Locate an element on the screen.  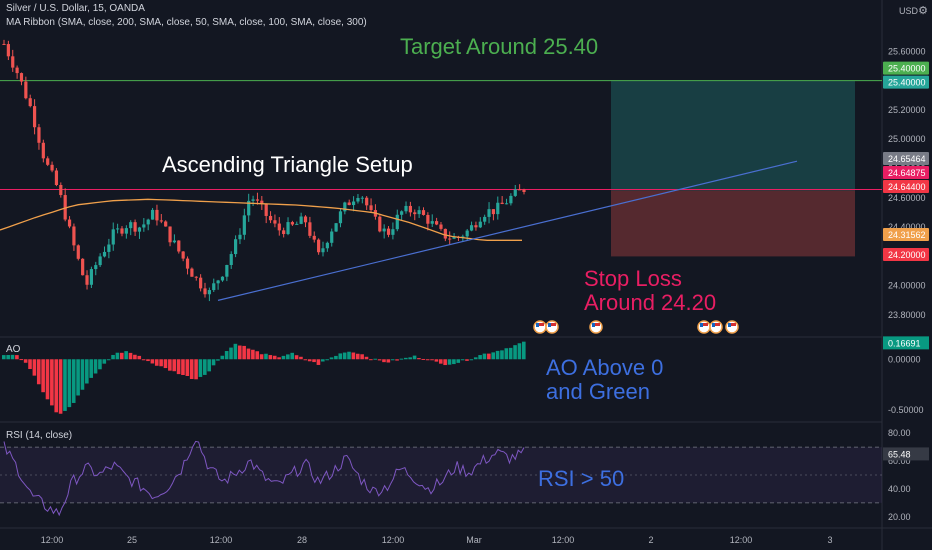
event-flag-stripe is located at coordinates (540, 324).